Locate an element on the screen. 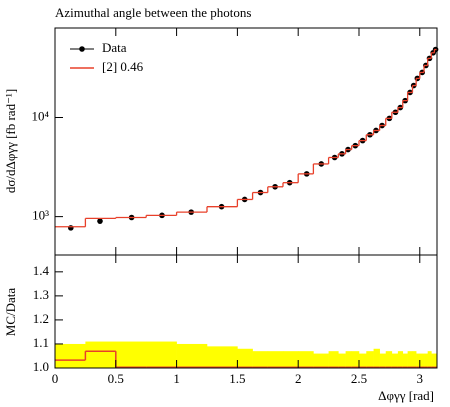 This screenshot has width=450, height=407. y-tick-label: 10⁴ is located at coordinates (40, 115).